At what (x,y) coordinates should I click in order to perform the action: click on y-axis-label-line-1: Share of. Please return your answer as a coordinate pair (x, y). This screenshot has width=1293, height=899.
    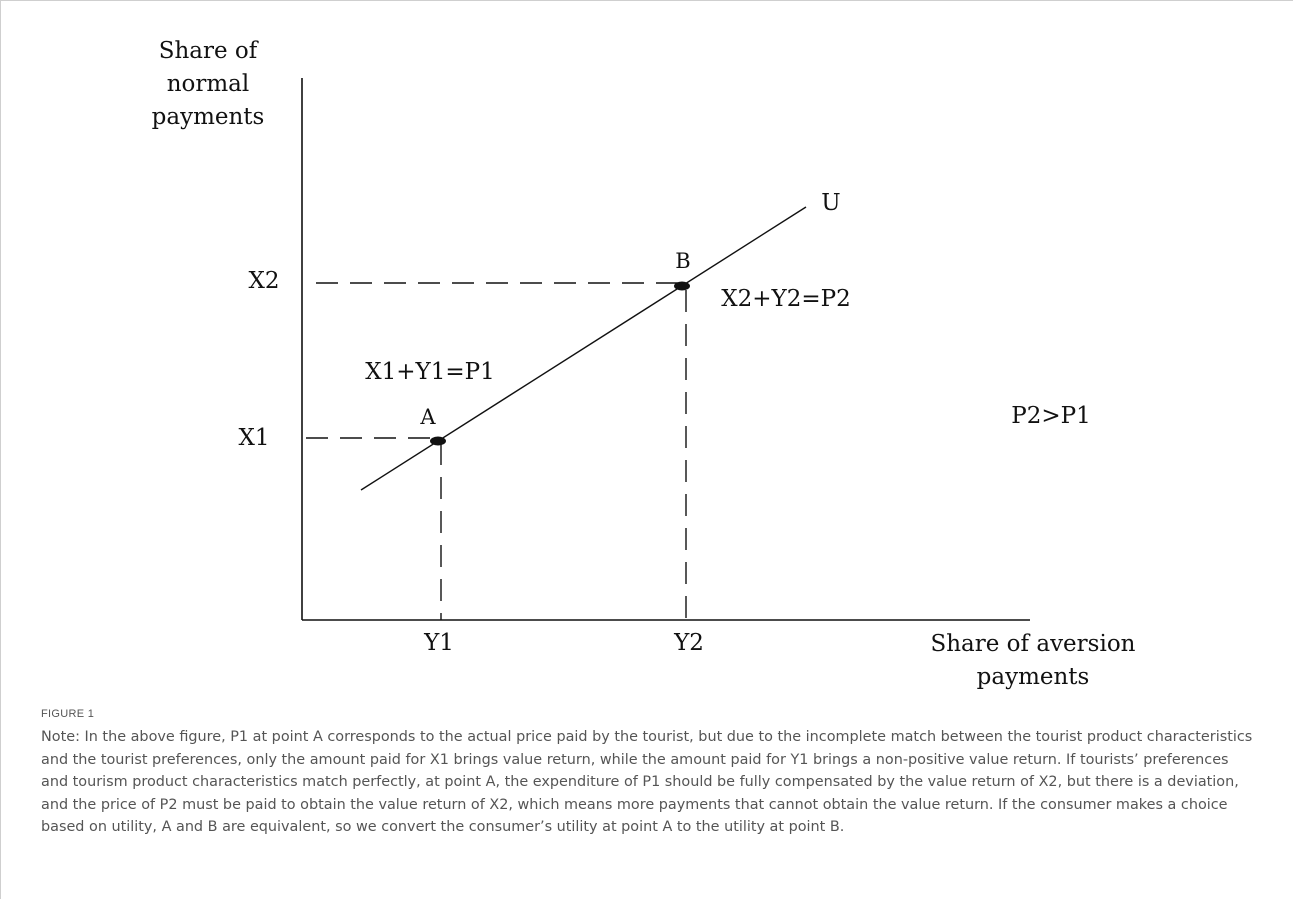
    Looking at the image, I should click on (209, 51).